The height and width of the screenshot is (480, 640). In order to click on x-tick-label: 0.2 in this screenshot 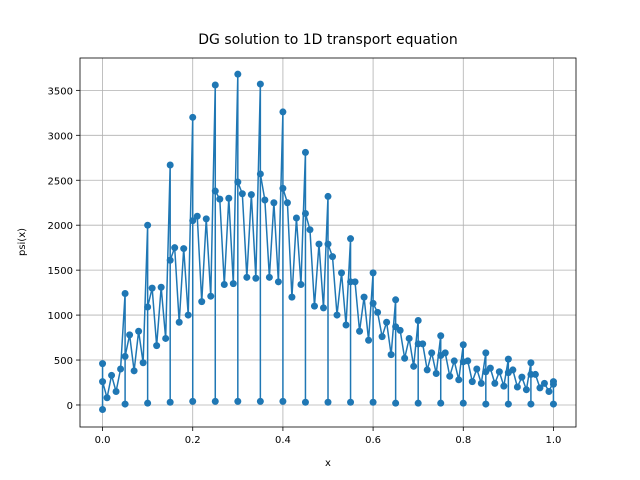, I will do `click(193, 440)`.